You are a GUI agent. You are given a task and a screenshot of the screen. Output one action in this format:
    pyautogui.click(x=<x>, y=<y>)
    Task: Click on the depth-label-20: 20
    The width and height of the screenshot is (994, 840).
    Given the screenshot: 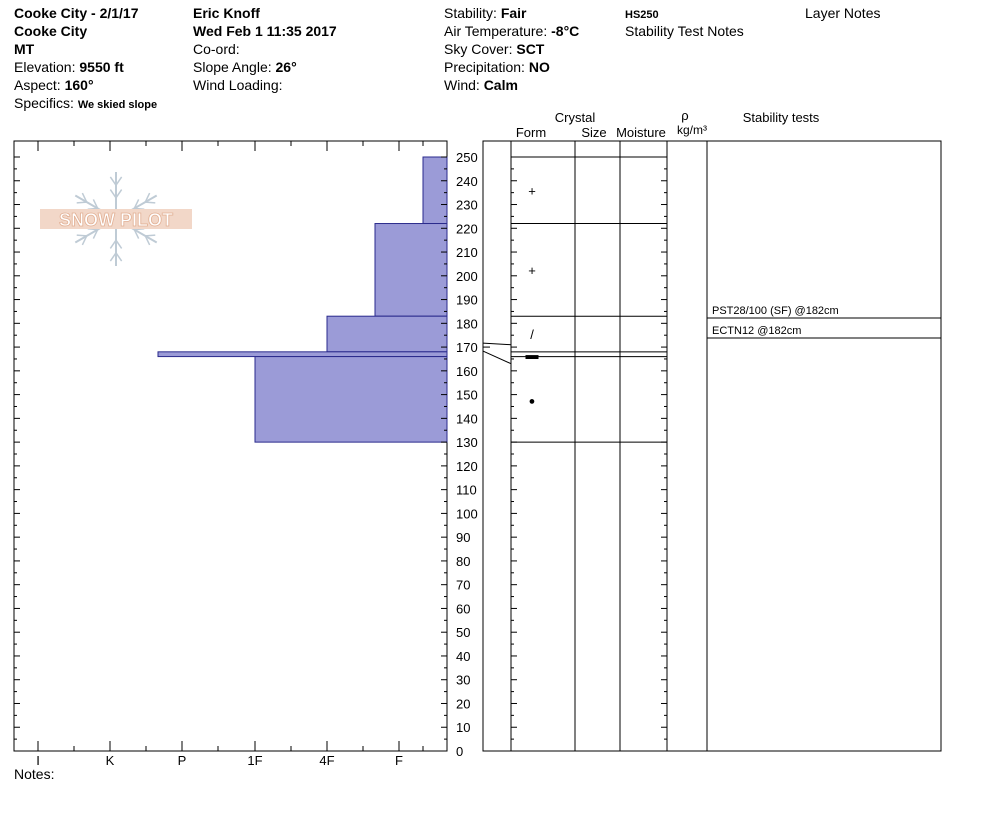 What is the action you would take?
    pyautogui.click(x=463, y=703)
    